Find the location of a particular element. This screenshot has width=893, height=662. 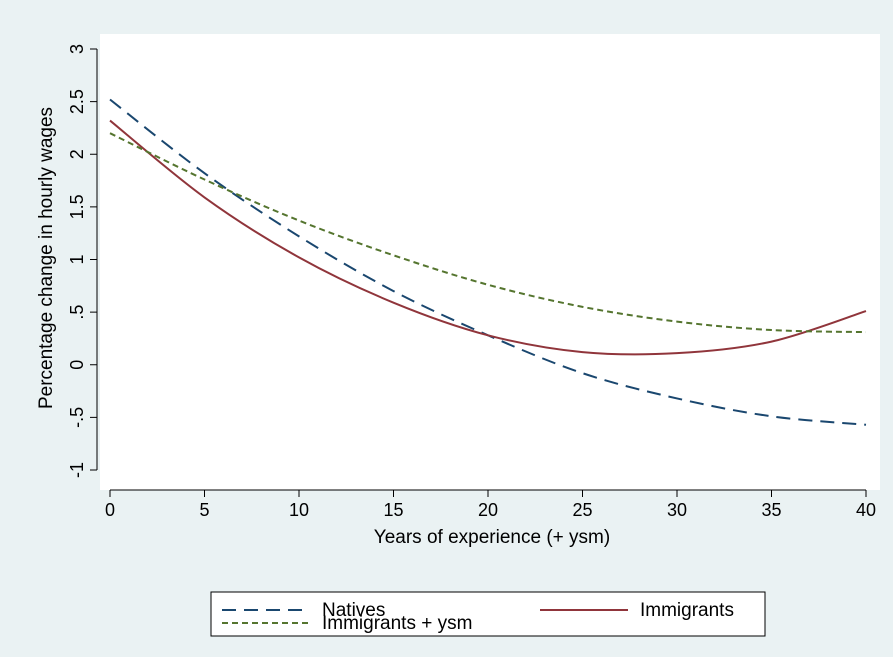

x-tick-label: 0 is located at coordinates (110, 510).